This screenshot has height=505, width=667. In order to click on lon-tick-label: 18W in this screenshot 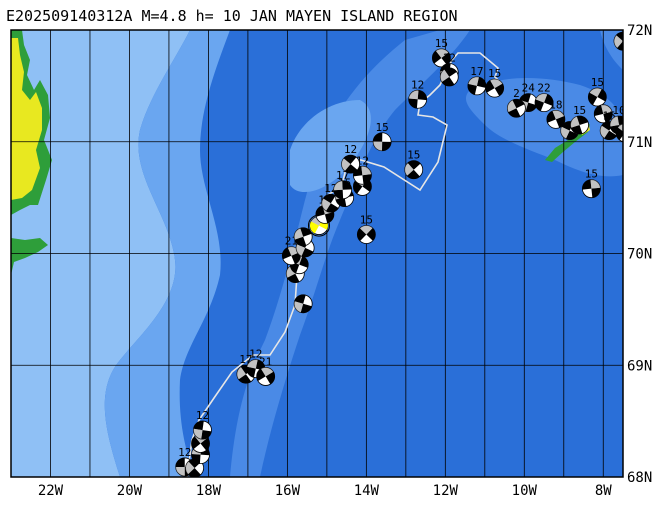, I will do `click(209, 491)`.